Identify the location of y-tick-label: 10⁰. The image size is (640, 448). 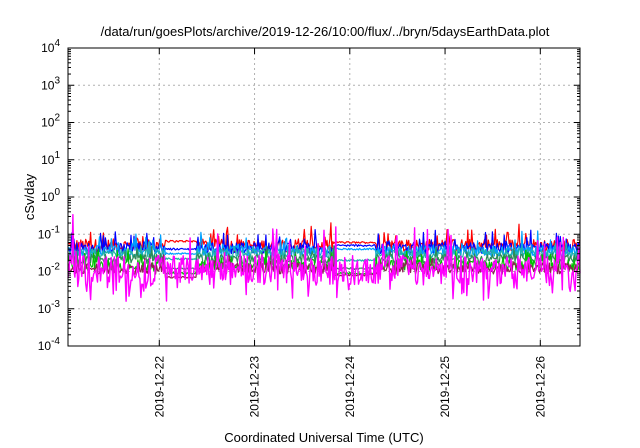
(50, 195).